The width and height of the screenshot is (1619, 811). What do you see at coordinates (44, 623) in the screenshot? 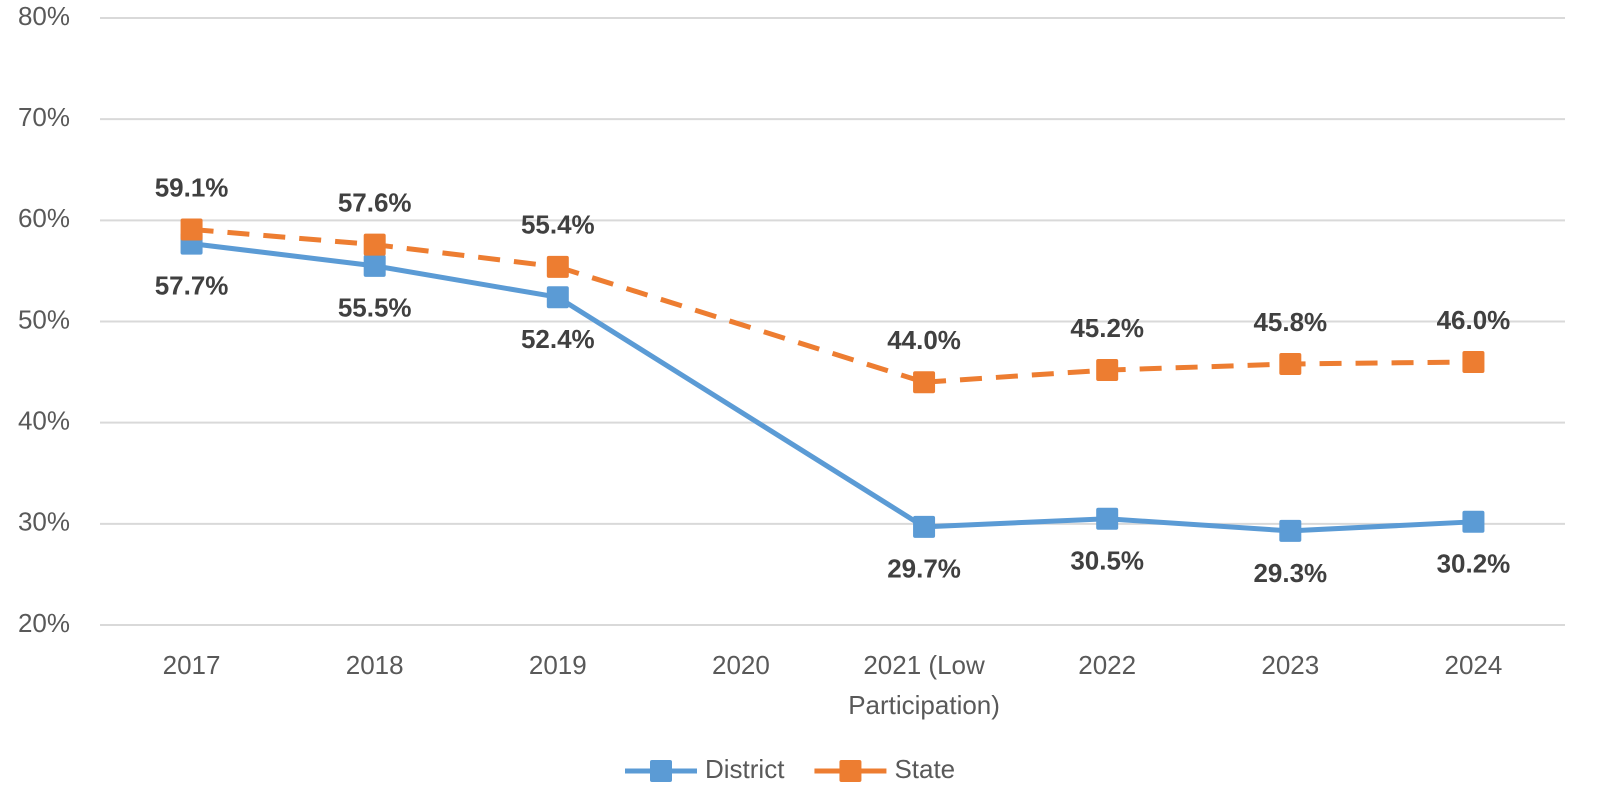
I see `y-tick-label: 20%` at bounding box center [44, 623].